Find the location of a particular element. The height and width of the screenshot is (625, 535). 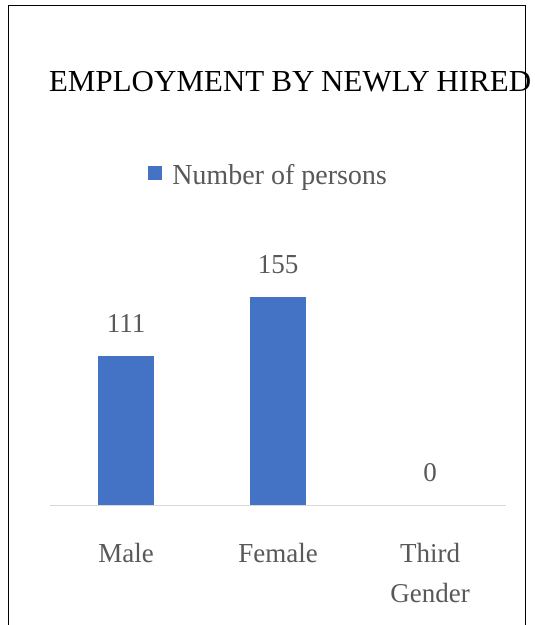

data-label: 0 is located at coordinates (430, 472).